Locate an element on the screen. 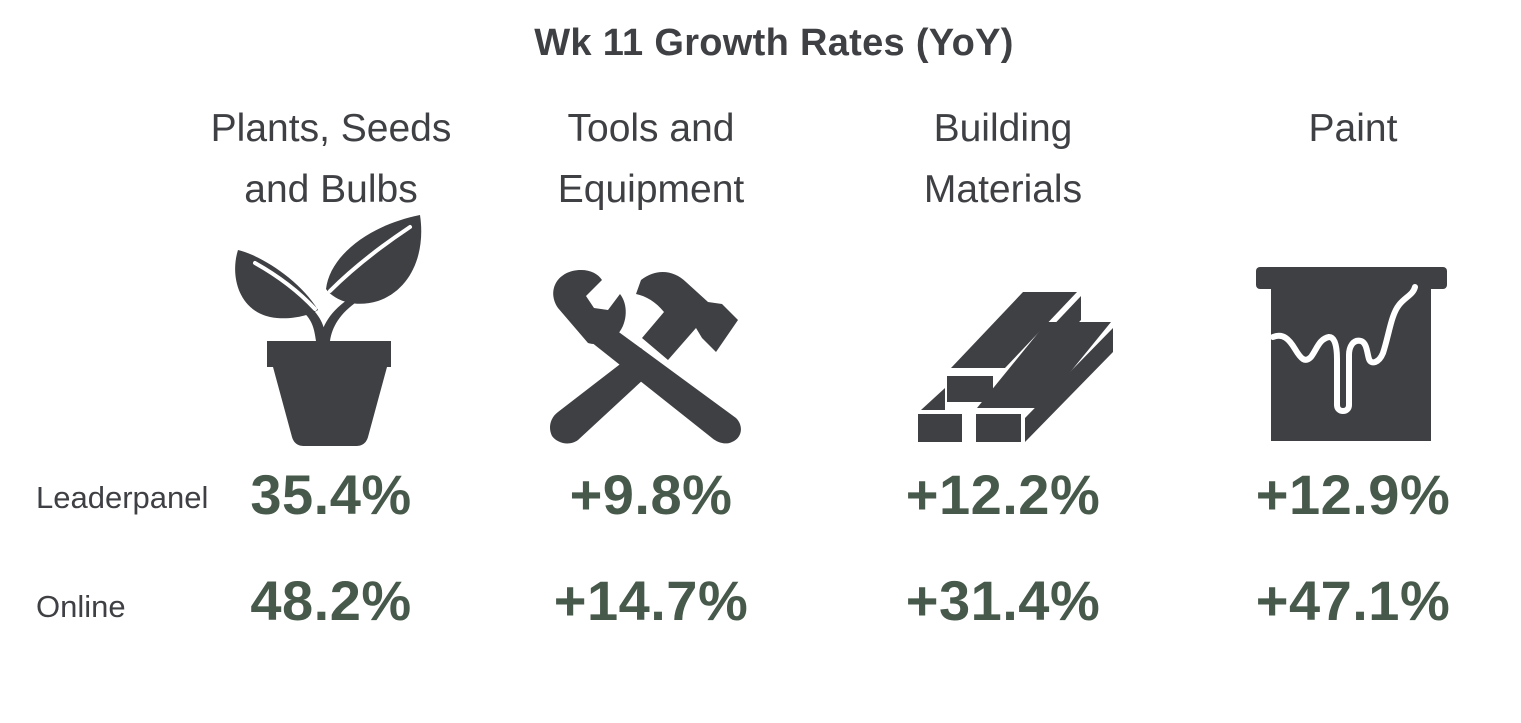 The height and width of the screenshot is (723, 1521). row-label-leaderpanel: Leaderpanel is located at coordinates (122, 497).